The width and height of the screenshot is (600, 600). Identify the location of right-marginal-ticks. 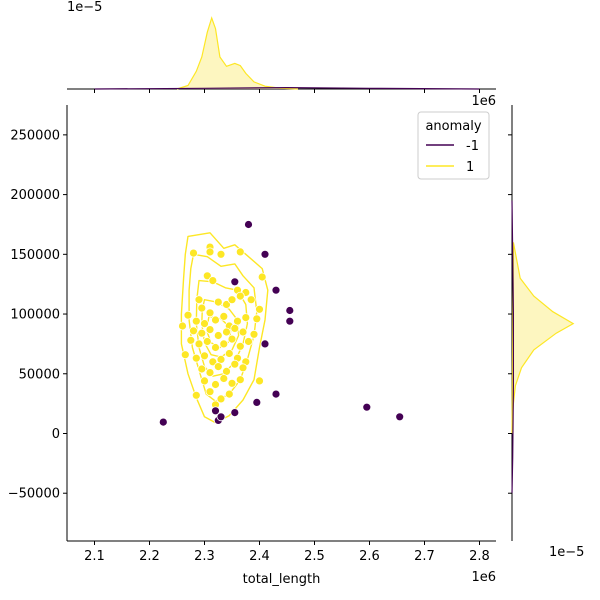
(510, 314).